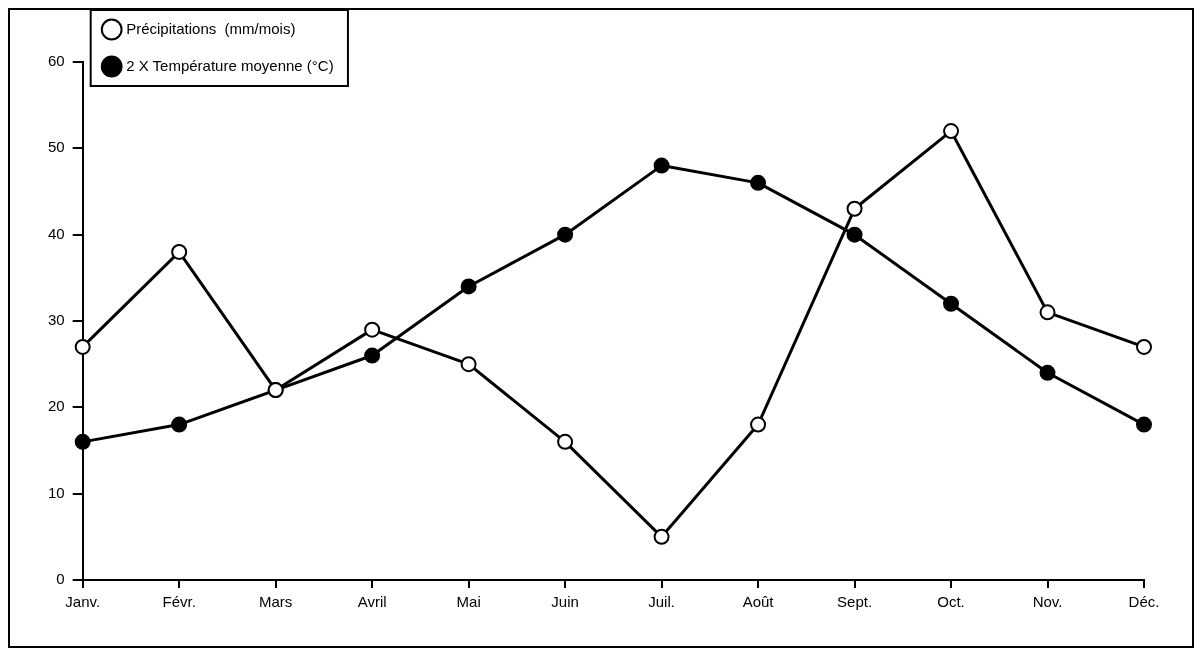 The width and height of the screenshot is (1204, 658). I want to click on y-tick-label: 60, so click(56, 61).